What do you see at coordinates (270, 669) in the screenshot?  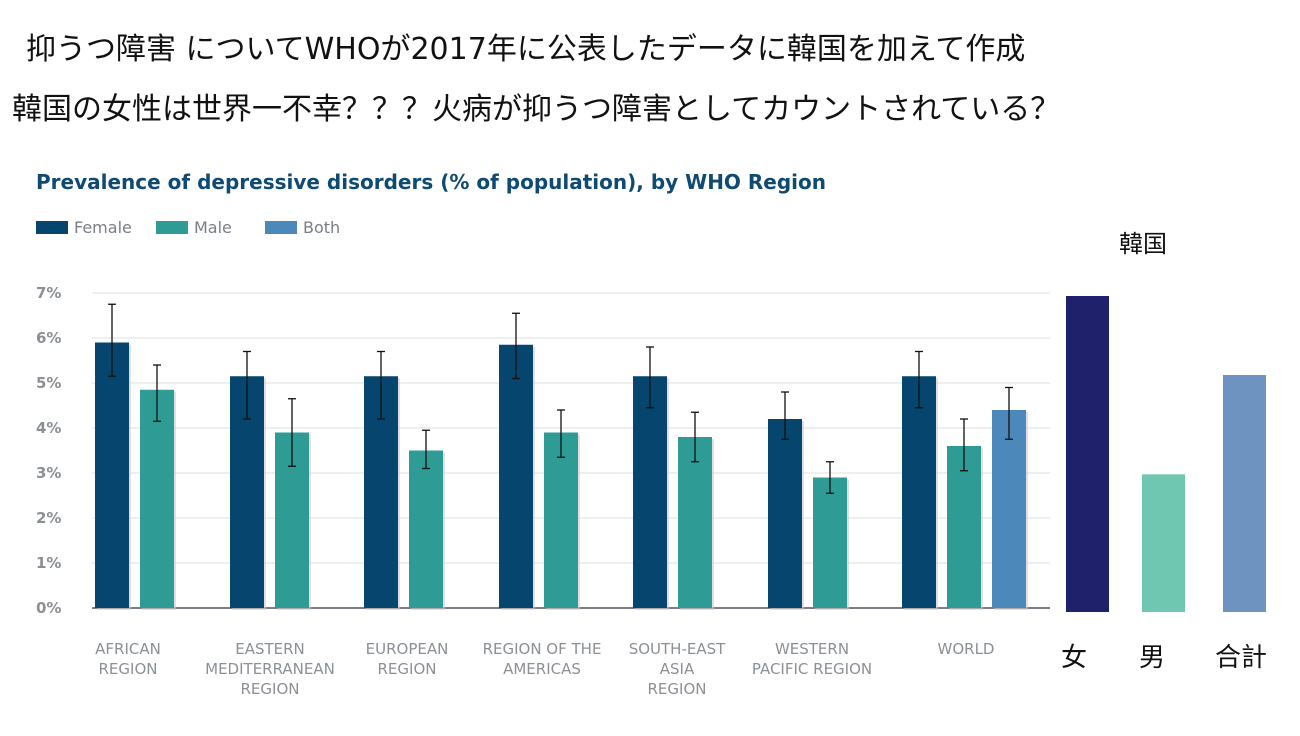 I see `category-label: MEDITERRANEAN` at bounding box center [270, 669].